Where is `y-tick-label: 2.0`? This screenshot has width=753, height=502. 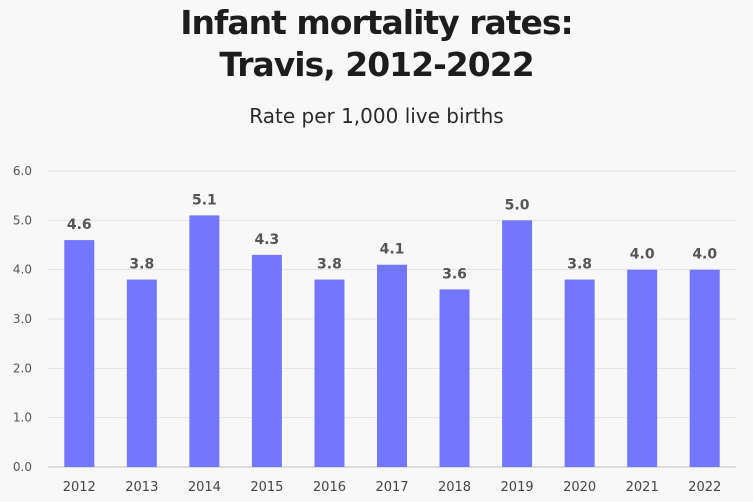
y-tick-label: 2.0 is located at coordinates (22, 368).